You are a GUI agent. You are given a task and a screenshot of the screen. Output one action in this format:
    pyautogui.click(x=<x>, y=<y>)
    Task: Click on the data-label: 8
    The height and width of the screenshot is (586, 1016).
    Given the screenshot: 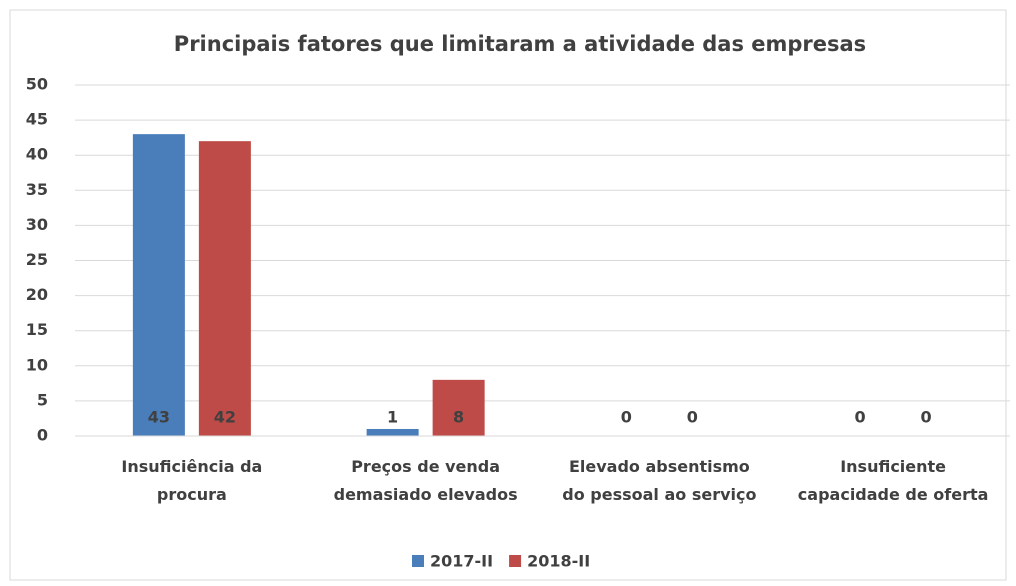 What is the action you would take?
    pyautogui.click(x=458, y=417)
    